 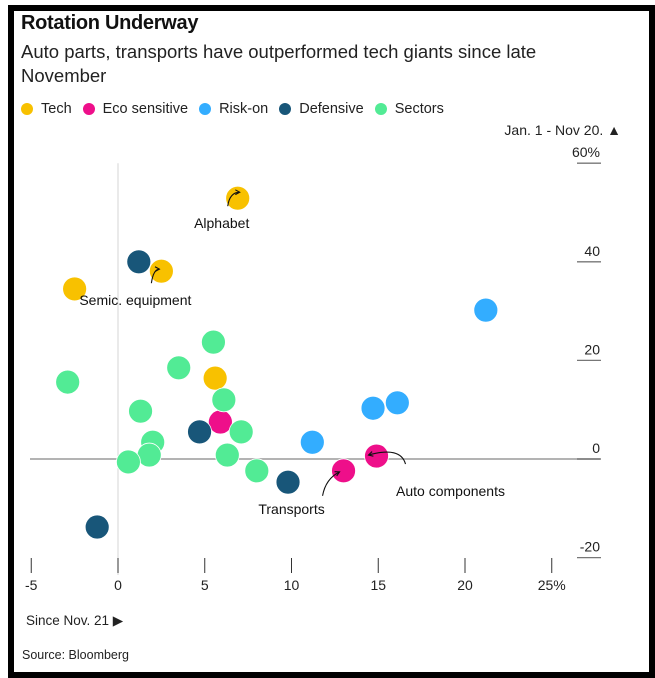 What do you see at coordinates (31, 585) in the screenshot?
I see `x-tick-label: -5` at bounding box center [31, 585].